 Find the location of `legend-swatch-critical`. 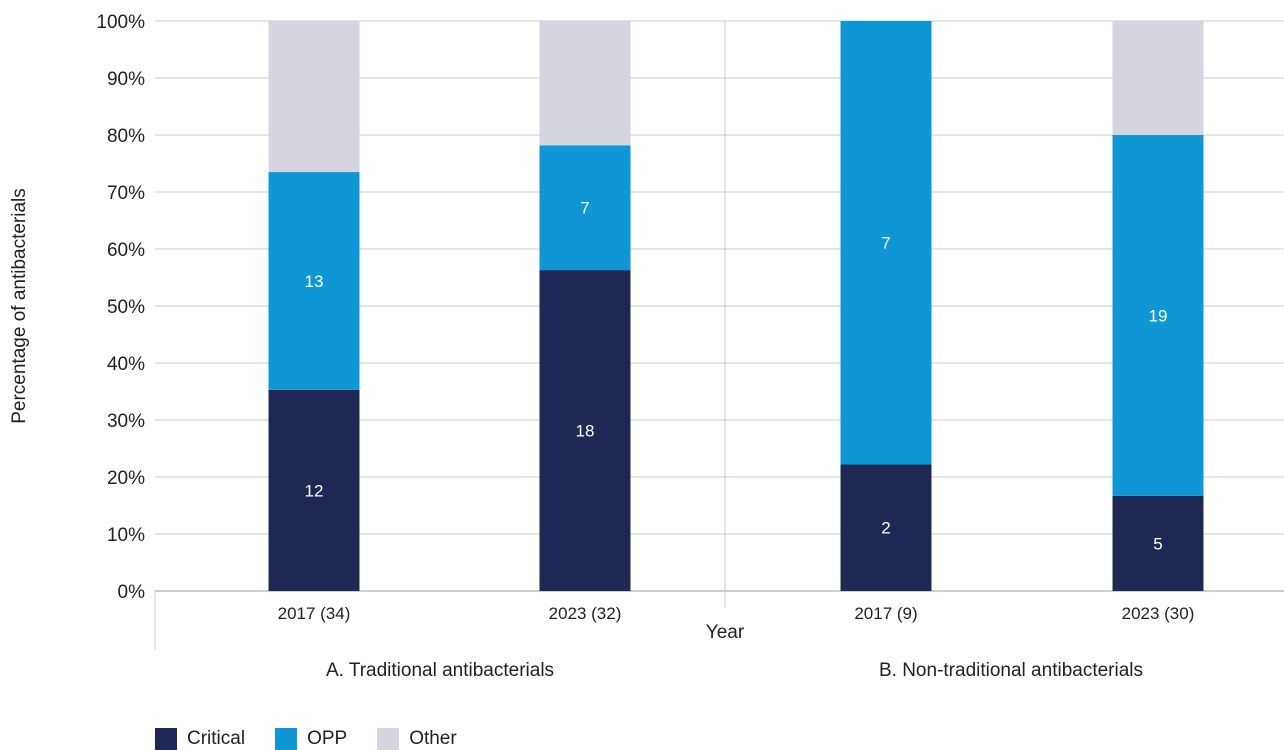

legend-swatch-critical is located at coordinates (166, 739).